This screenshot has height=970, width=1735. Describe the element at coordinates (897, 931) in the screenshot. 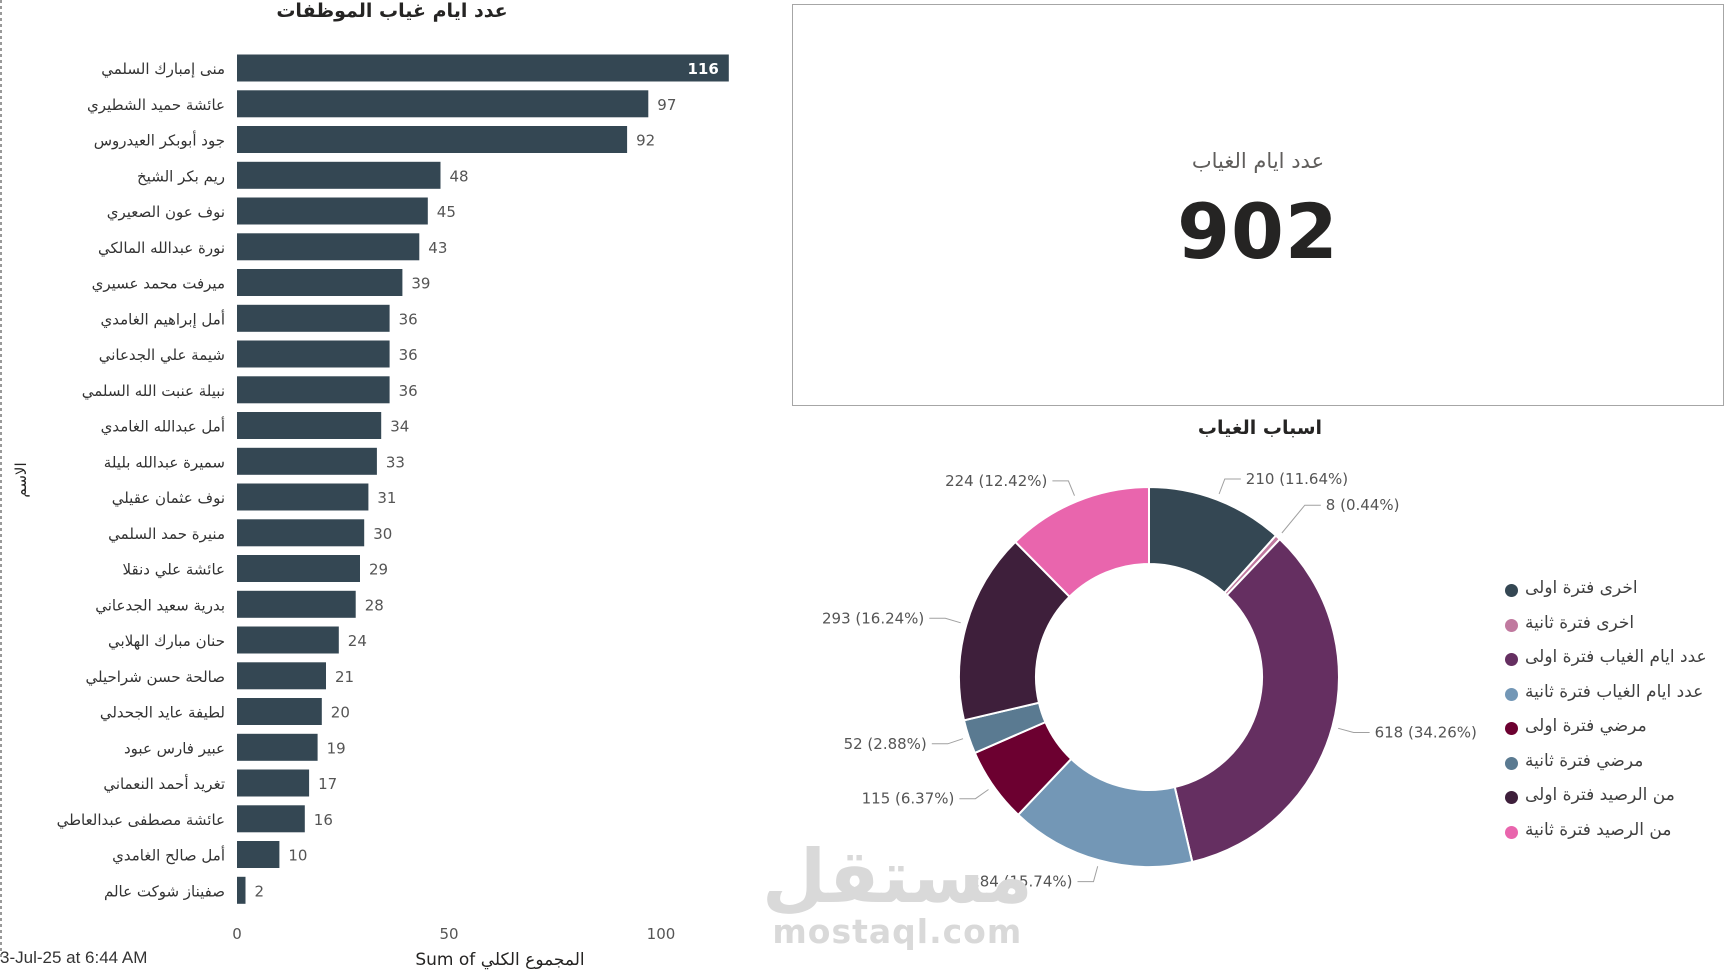

I see `watermark-english: mostaql.com` at that location.